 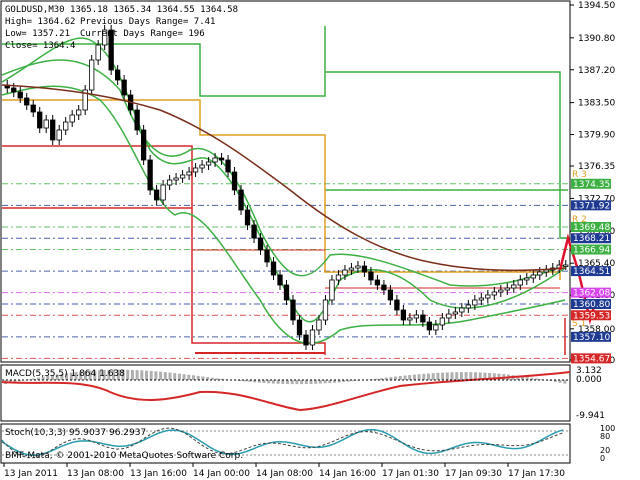 What do you see at coordinates (596, 264) in the screenshot?
I see `price-tick-label: 1365.40` at bounding box center [596, 264].